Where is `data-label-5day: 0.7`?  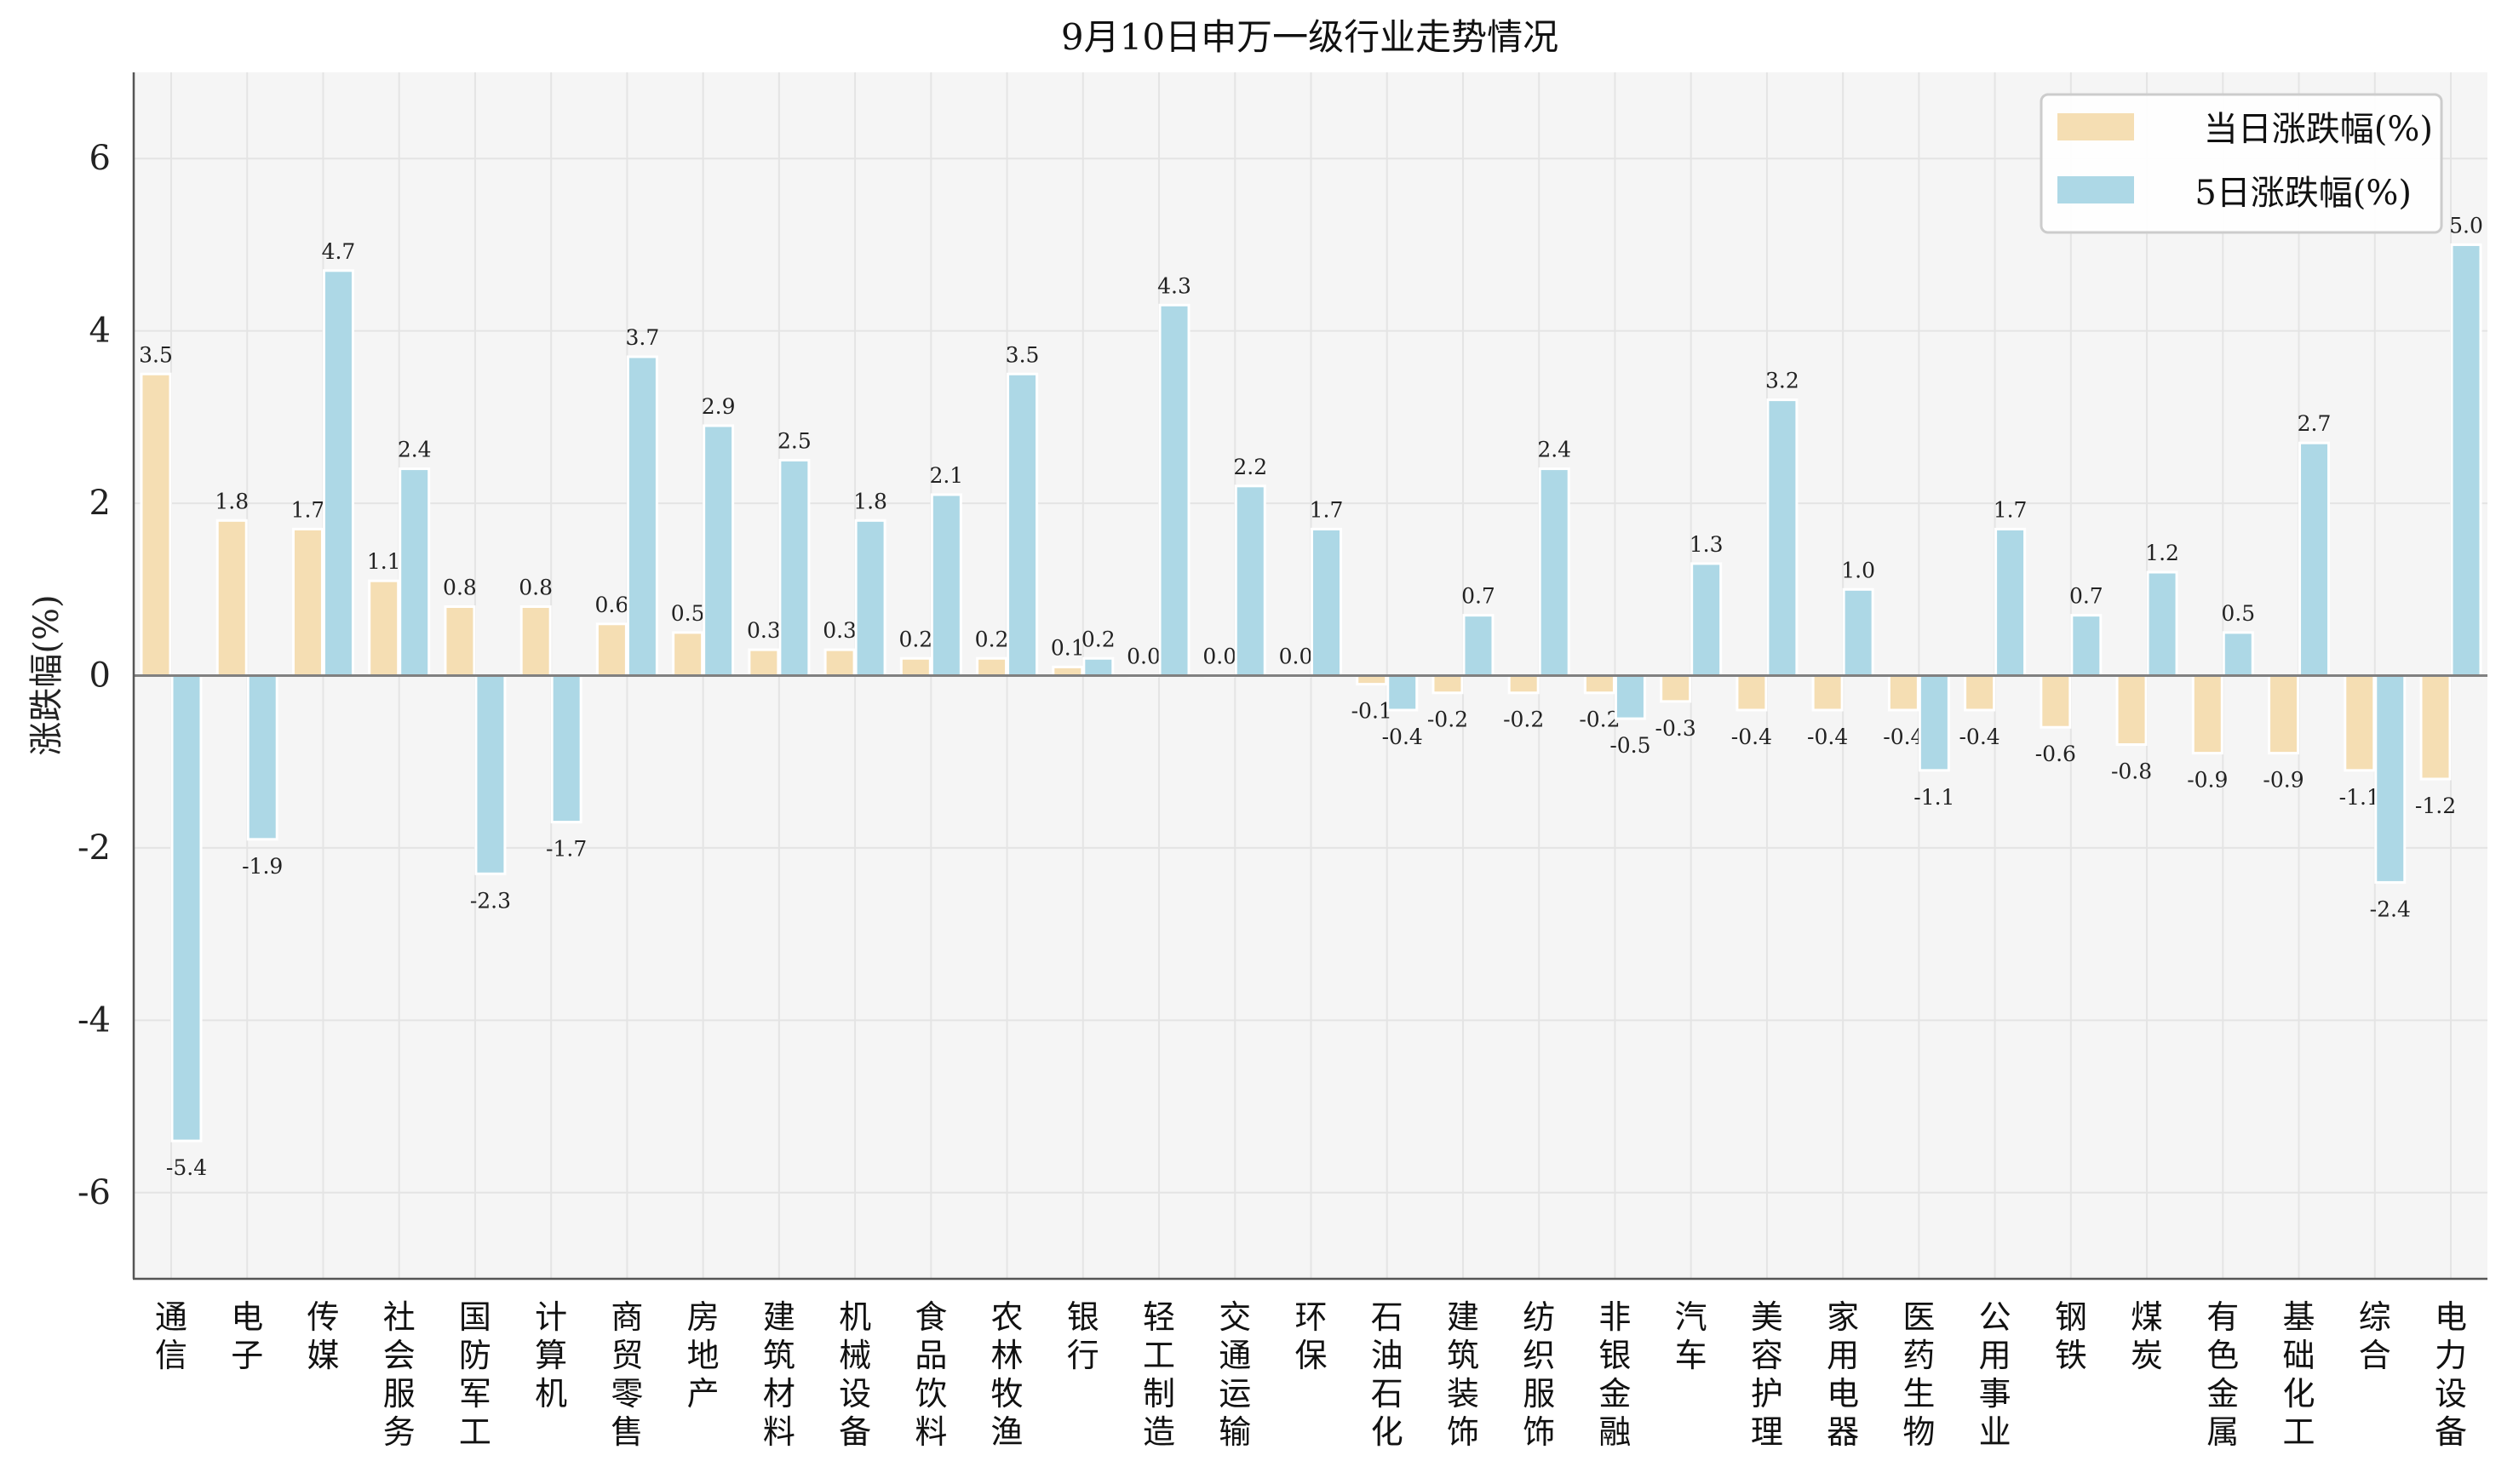 data-label-5day: 0.7 is located at coordinates (1478, 596).